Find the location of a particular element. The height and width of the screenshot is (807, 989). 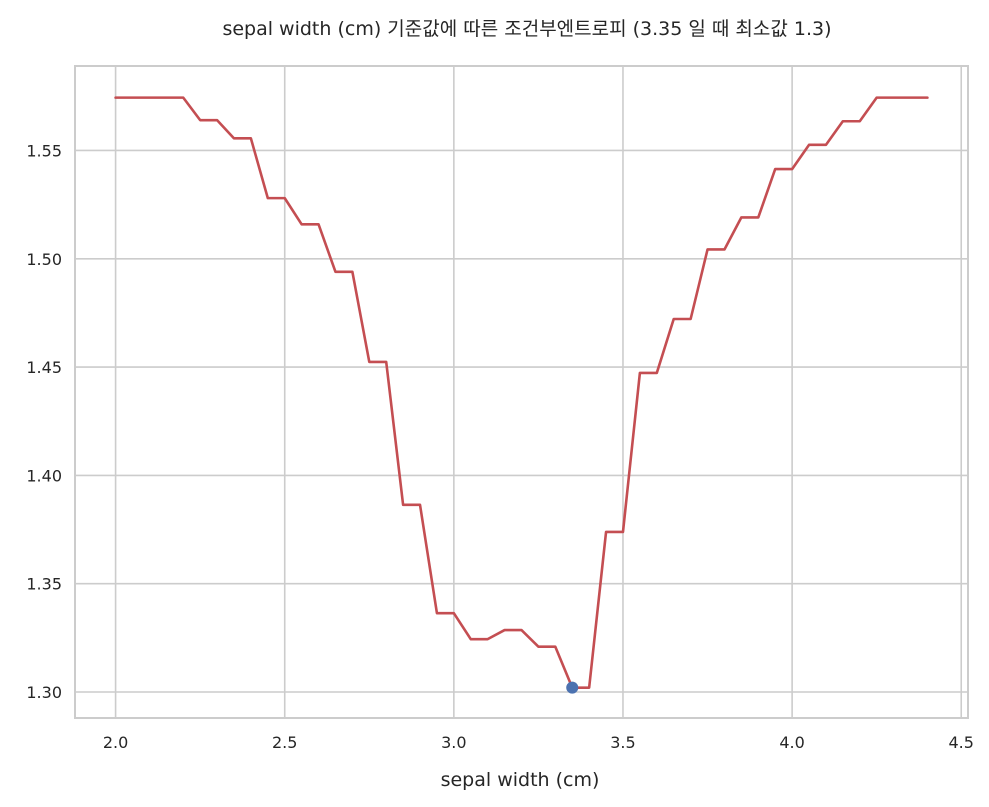

y-tick-labels: 1.30 1.35 1.40 1.45 1.50 1.55 is located at coordinates (44, 421).